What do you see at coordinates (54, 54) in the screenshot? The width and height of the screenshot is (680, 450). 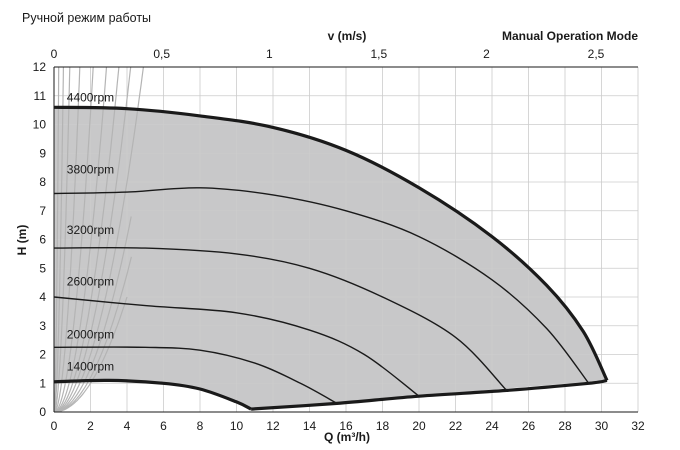 I see `top-tick-label: 0` at bounding box center [54, 54].